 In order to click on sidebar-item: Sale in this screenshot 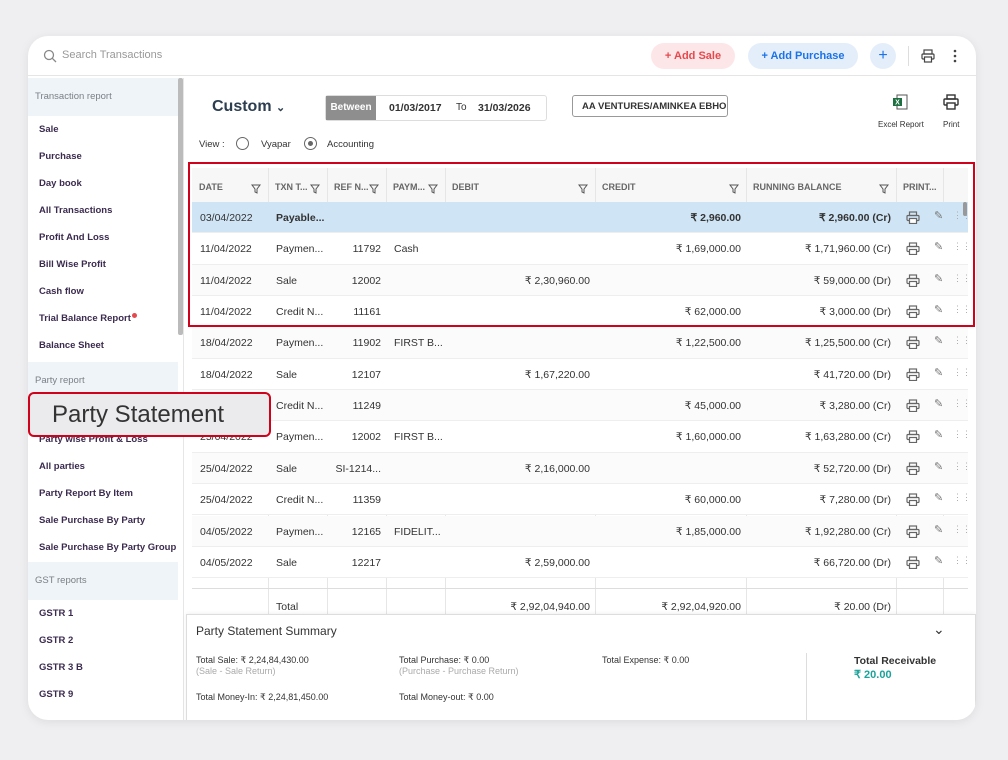, I will do `click(49, 129)`.